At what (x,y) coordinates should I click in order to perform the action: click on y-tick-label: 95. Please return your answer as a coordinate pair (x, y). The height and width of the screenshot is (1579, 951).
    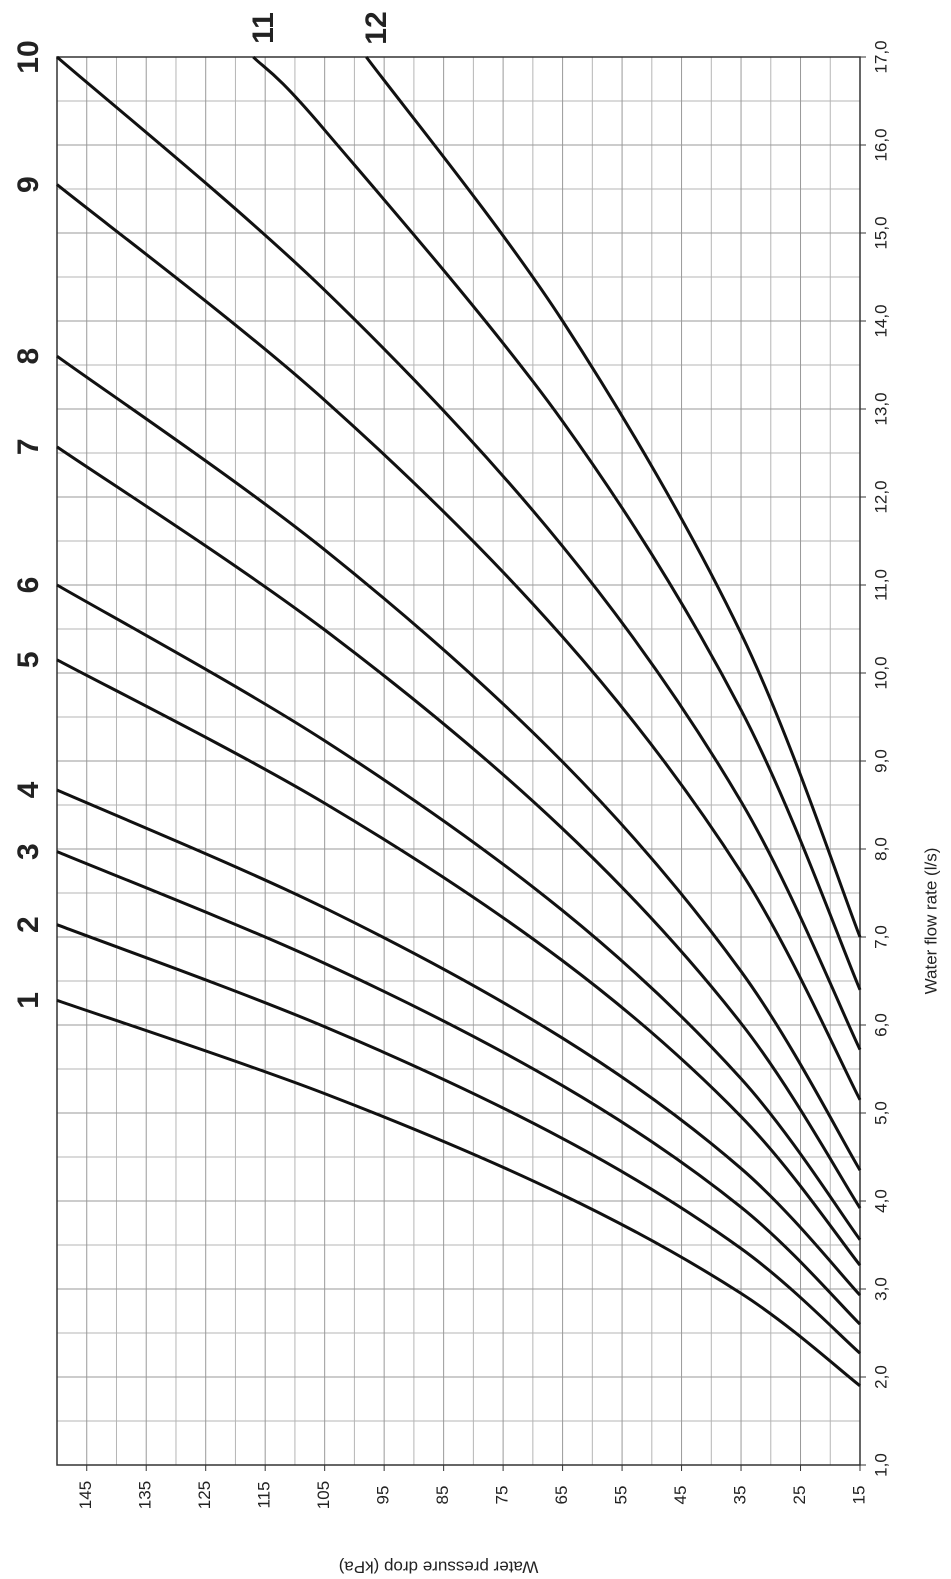
    Looking at the image, I should click on (383, 1495).